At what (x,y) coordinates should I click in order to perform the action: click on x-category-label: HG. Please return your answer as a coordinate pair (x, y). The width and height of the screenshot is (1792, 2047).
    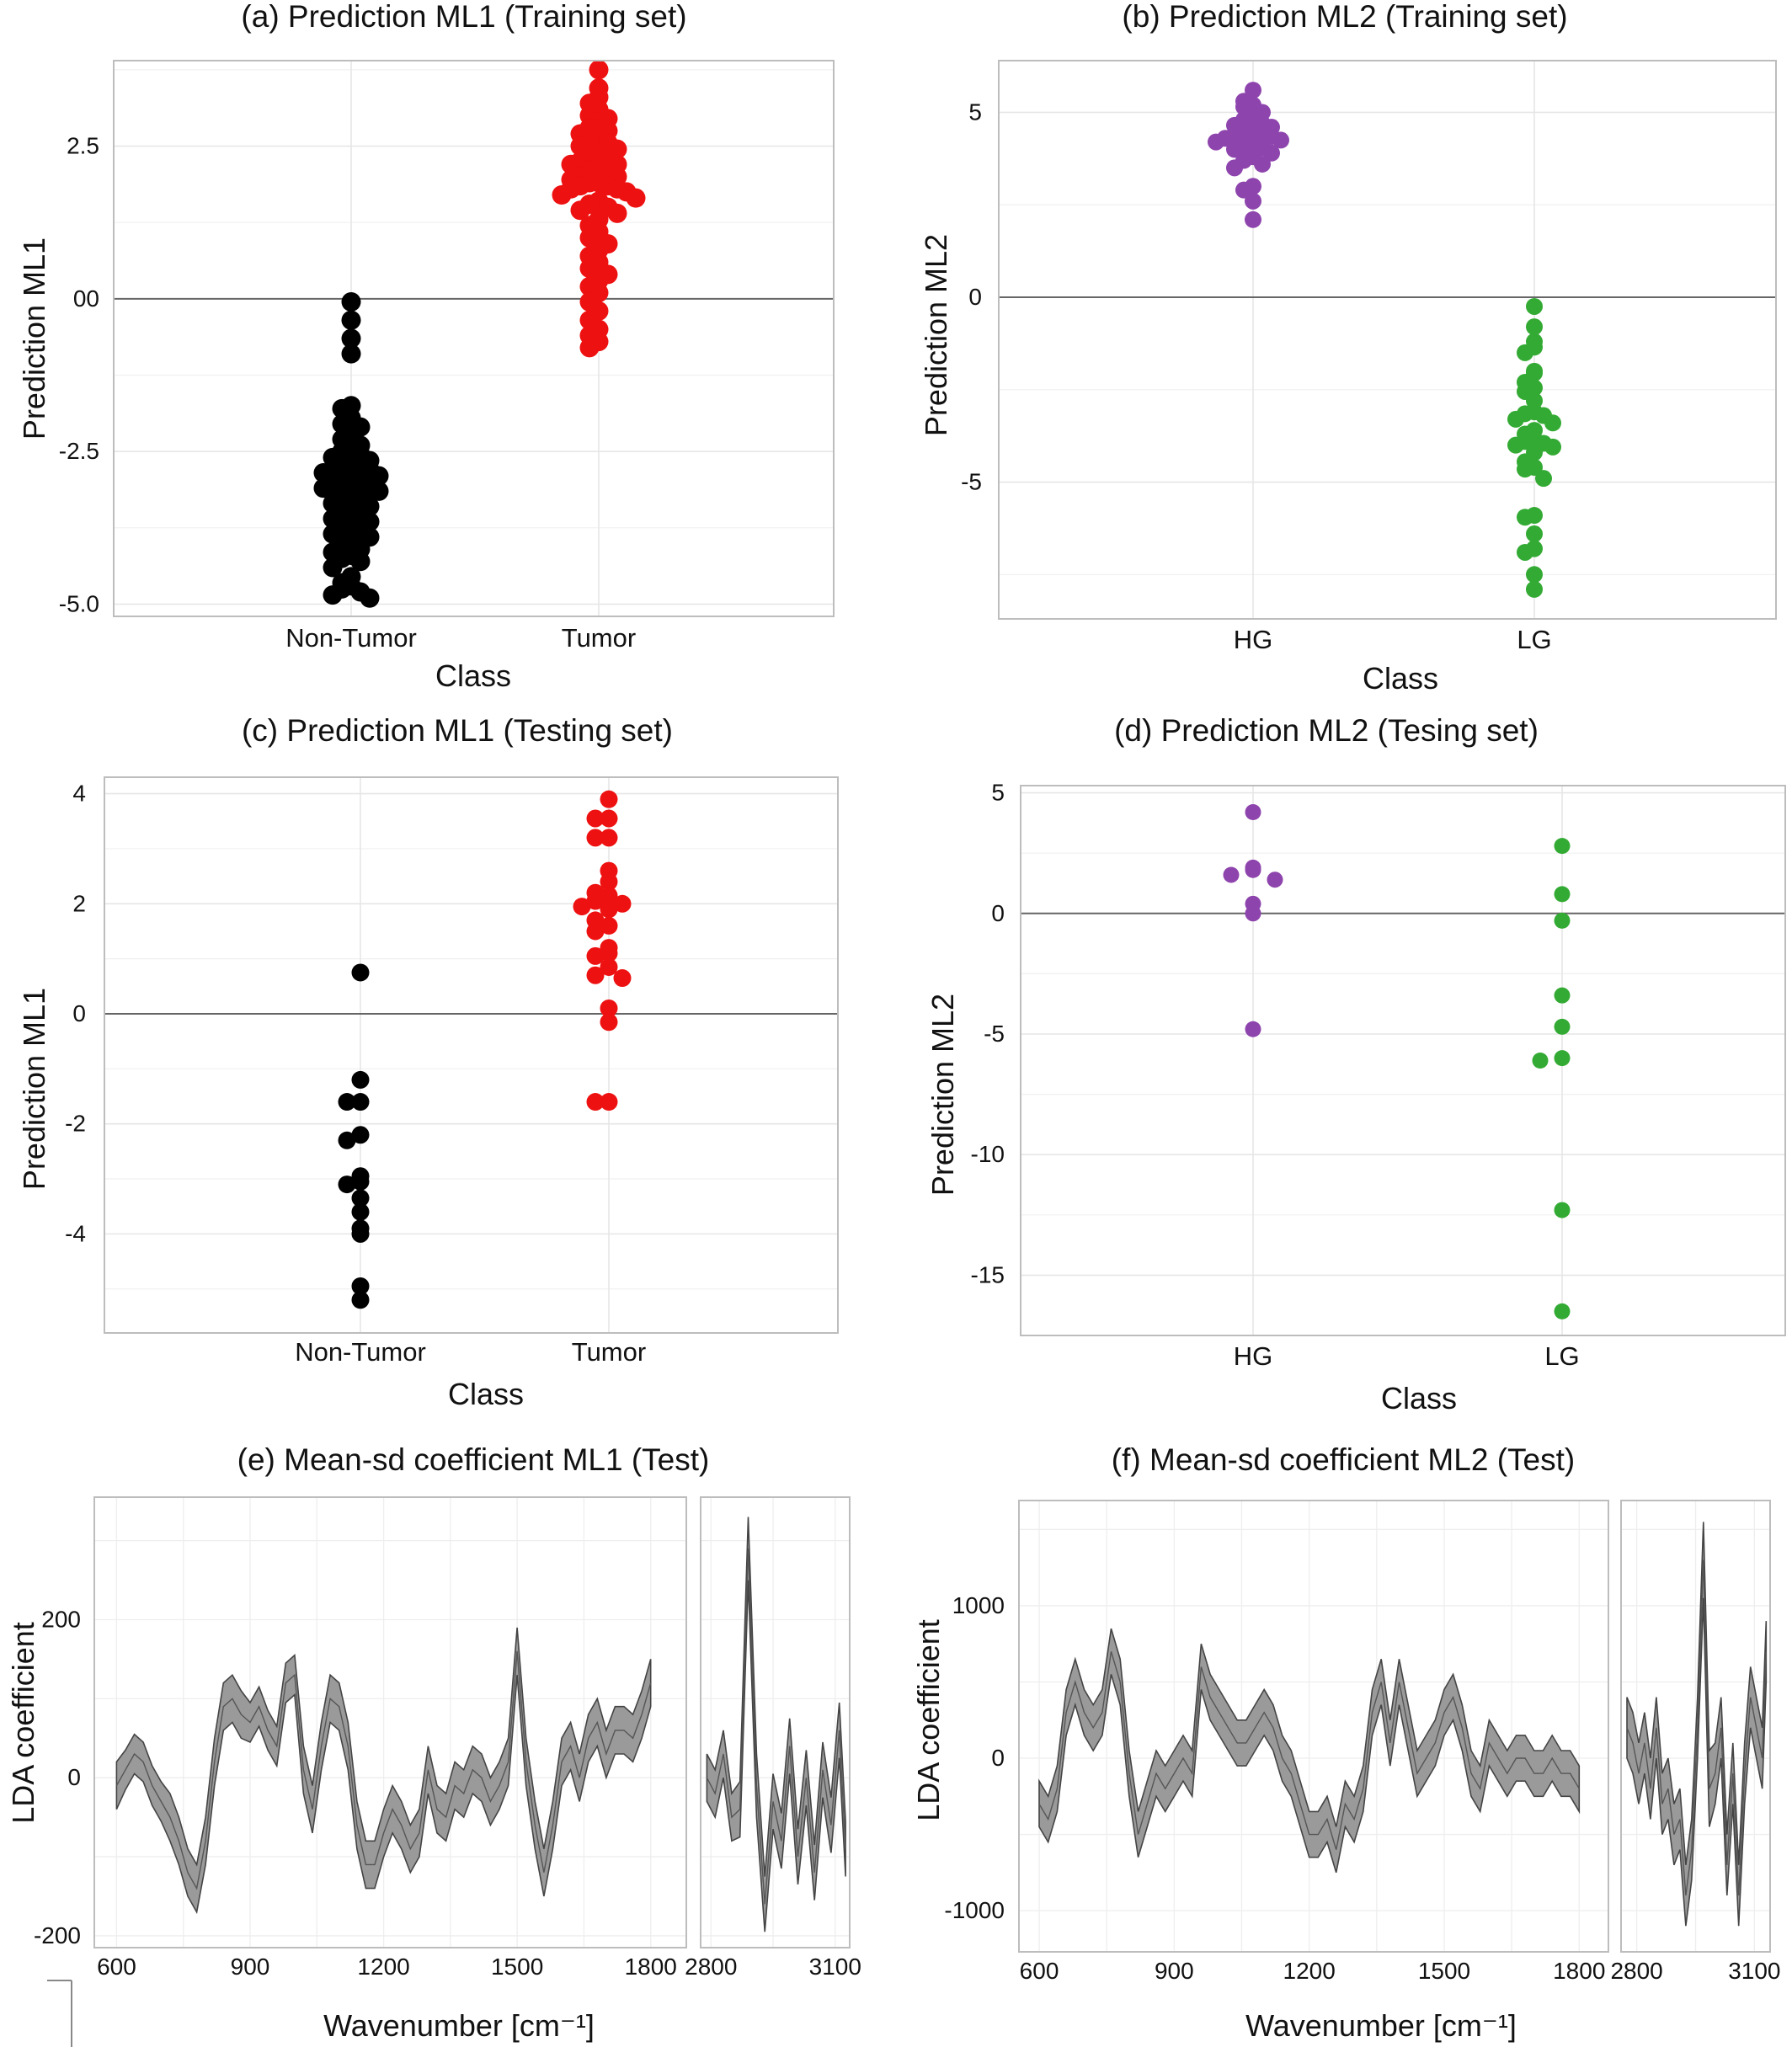
    Looking at the image, I should click on (1253, 639).